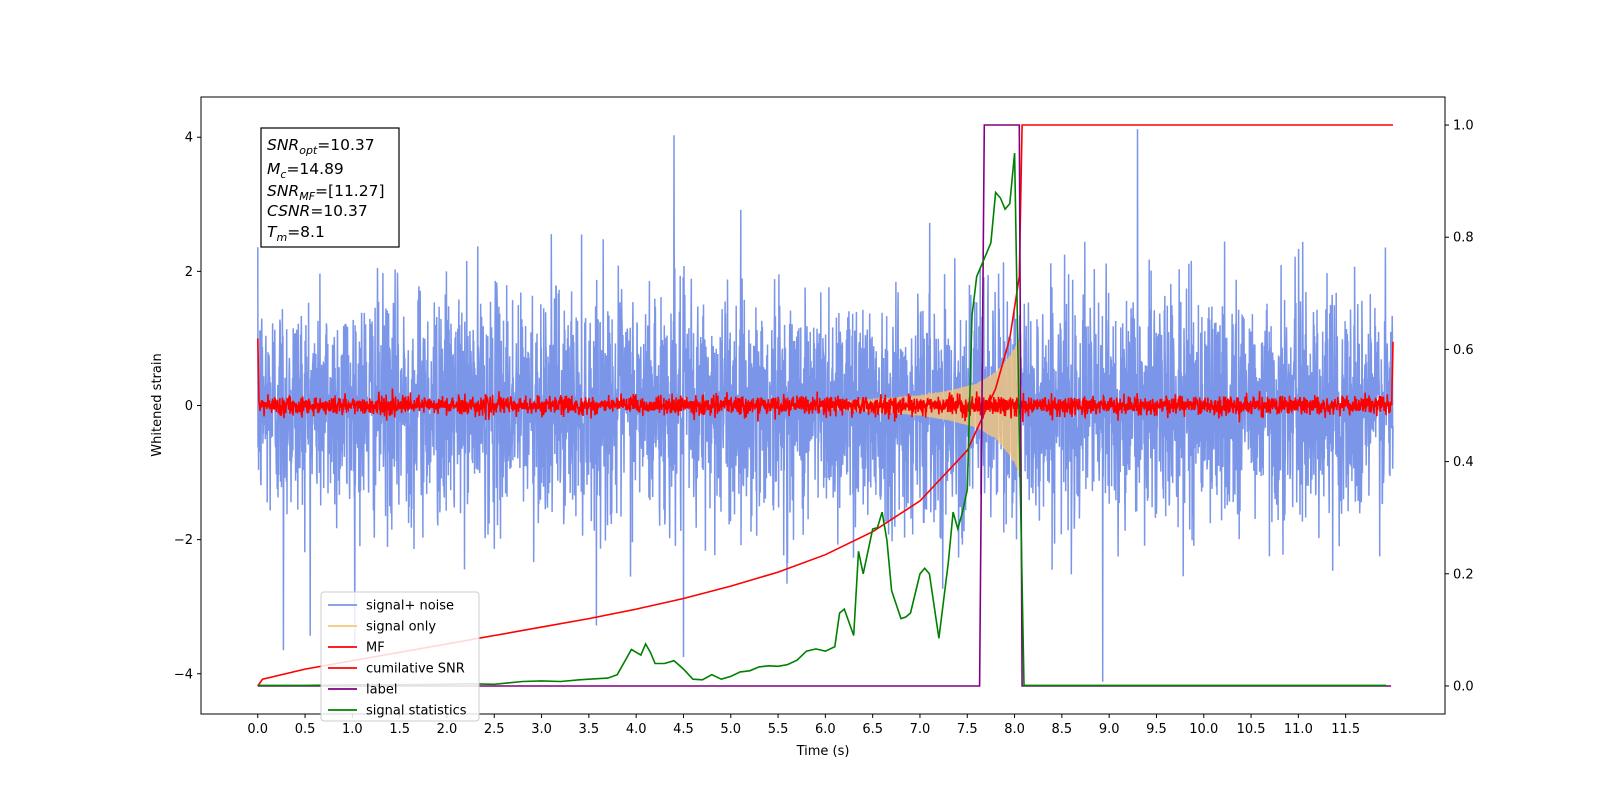  I want to click on y-left-tick-label: 0, so click(189, 406).